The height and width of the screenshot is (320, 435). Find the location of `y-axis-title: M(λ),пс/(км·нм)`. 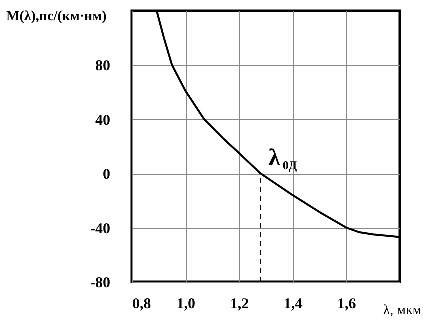

y-axis-title: M(λ),пс/(км·нм) is located at coordinates (57, 17).